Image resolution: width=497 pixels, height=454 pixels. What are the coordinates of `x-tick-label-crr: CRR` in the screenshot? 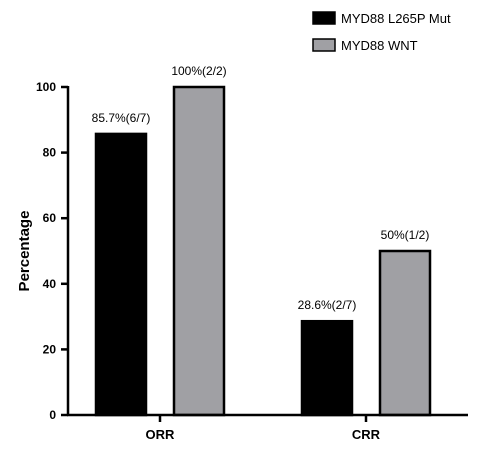 It's located at (366, 434).